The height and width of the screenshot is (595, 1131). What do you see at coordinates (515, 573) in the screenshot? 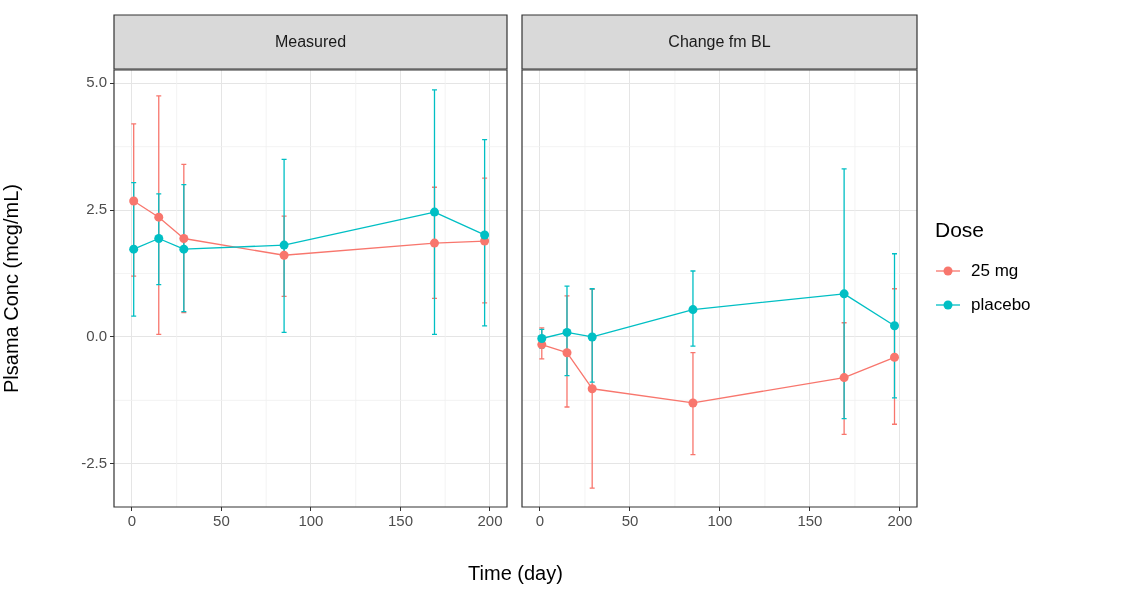
I see `x-axis-title: Time (day)` at bounding box center [515, 573].